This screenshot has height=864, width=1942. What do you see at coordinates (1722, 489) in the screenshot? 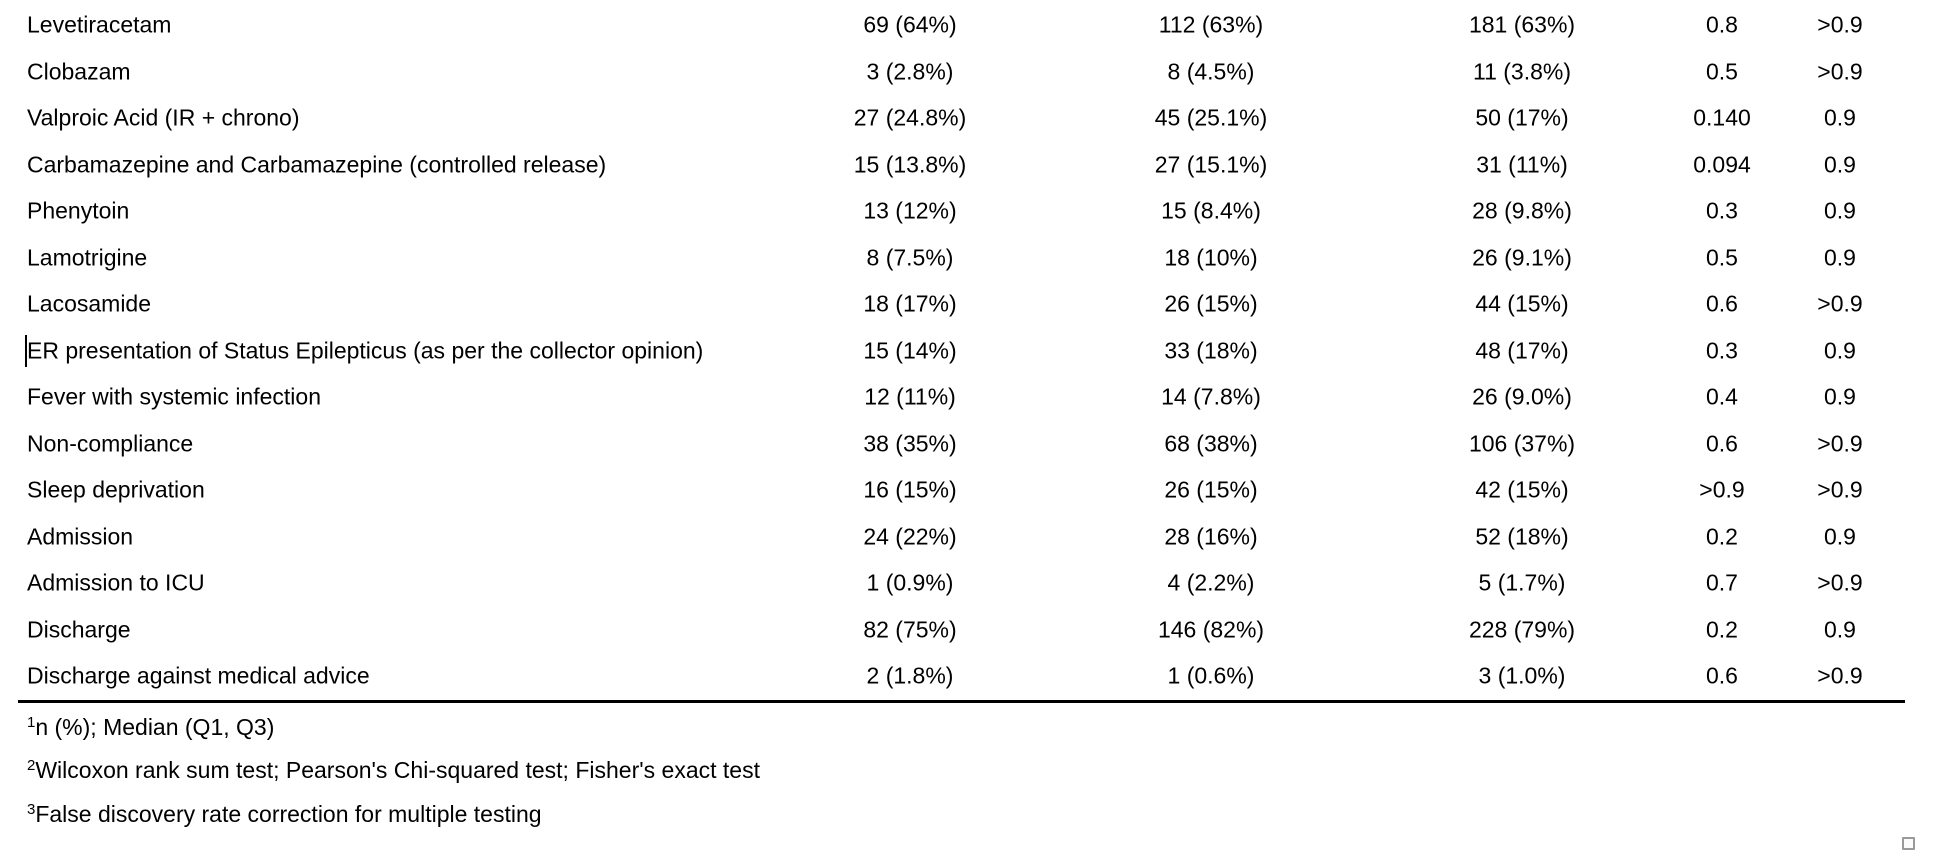
I see `p-value-cell: >0.9` at bounding box center [1722, 489].